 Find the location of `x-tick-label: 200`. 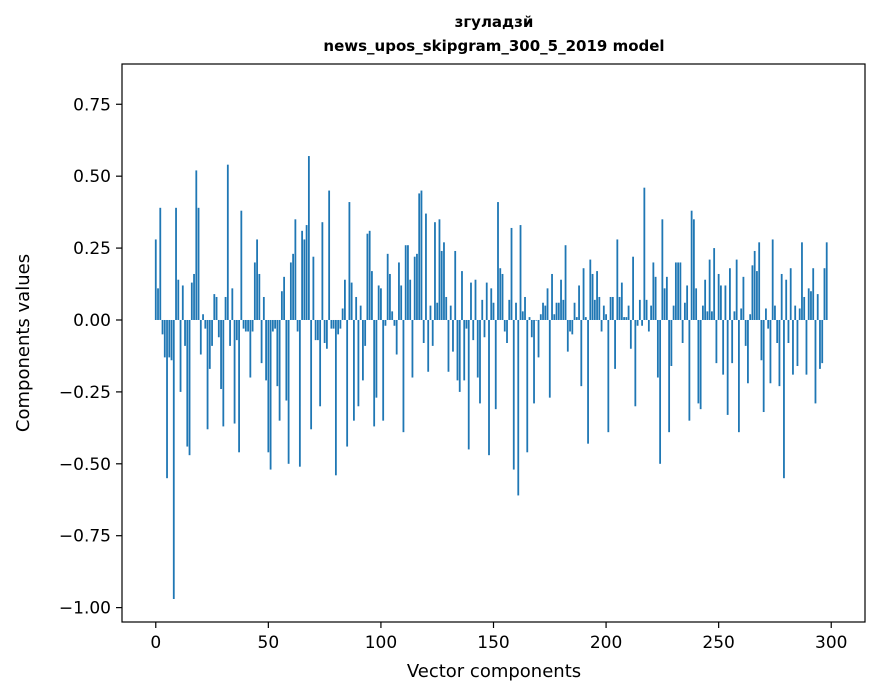

x-tick-label: 200 is located at coordinates (606, 643).